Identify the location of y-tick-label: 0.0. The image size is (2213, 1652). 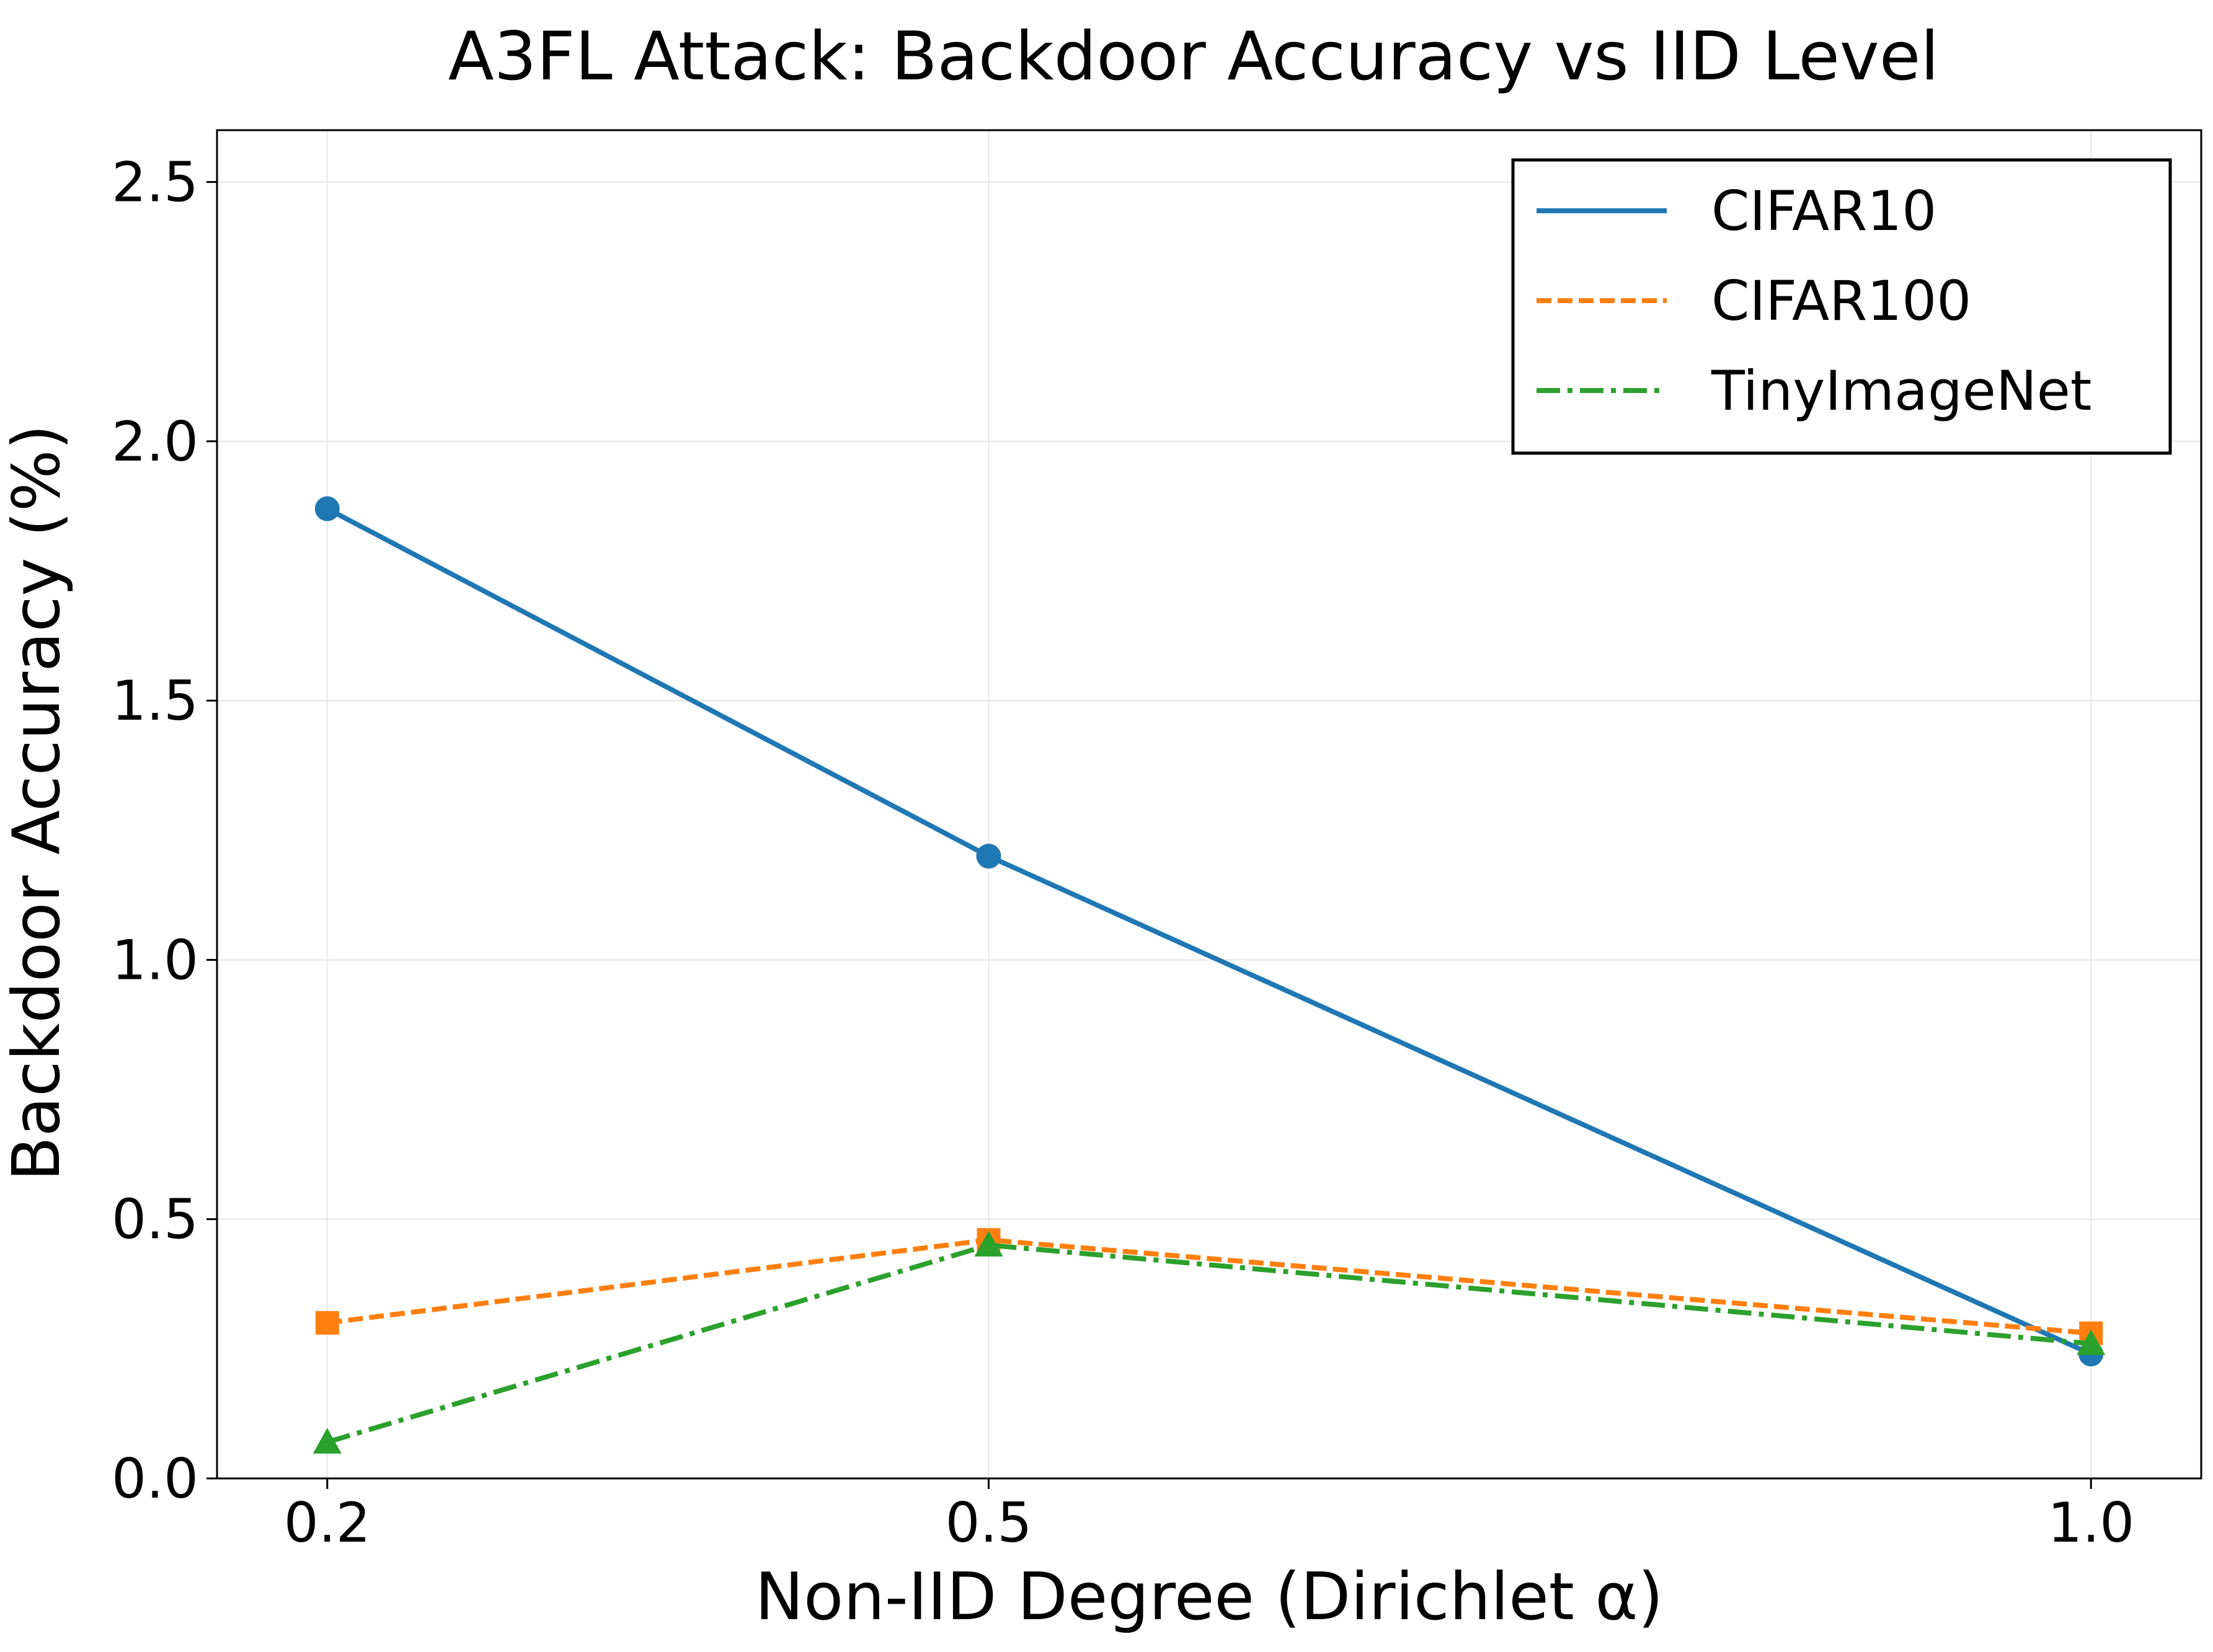
(155, 1479).